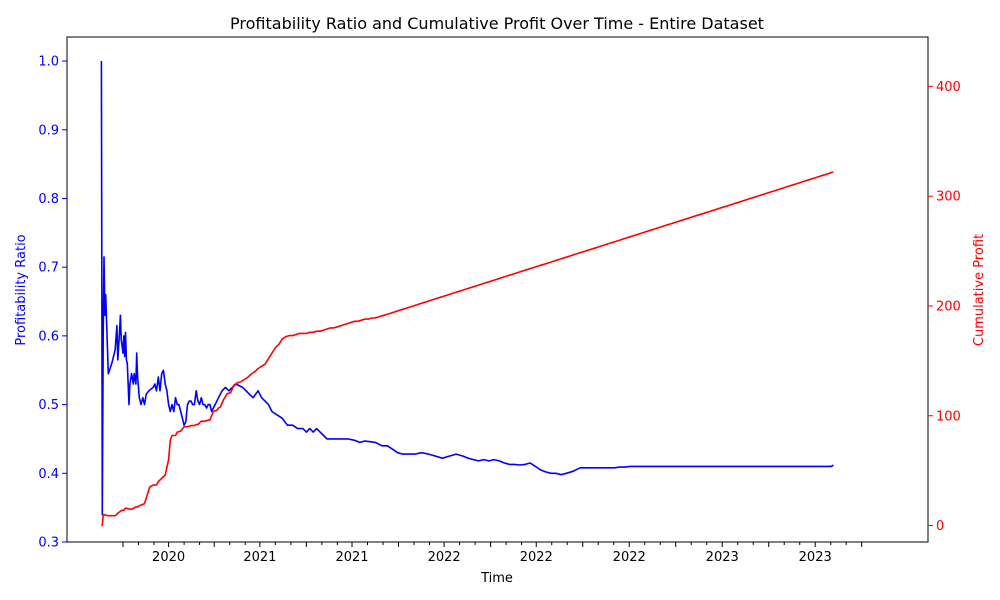  What do you see at coordinates (48, 130) in the screenshot?
I see `left-y-tick-label: 0.9` at bounding box center [48, 130].